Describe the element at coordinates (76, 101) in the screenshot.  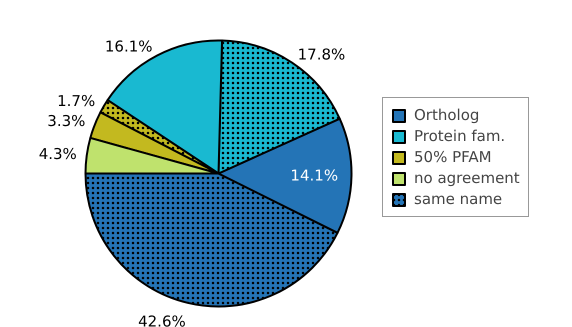
I see `data-label: 1.7%` at that location.